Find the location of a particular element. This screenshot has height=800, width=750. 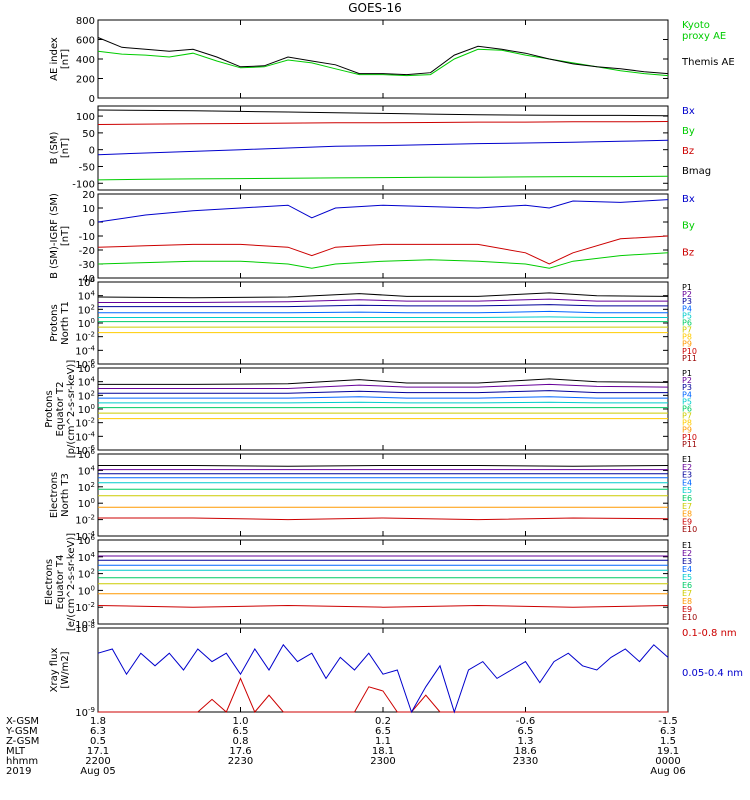

row-label: hhmm is located at coordinates (22, 761).